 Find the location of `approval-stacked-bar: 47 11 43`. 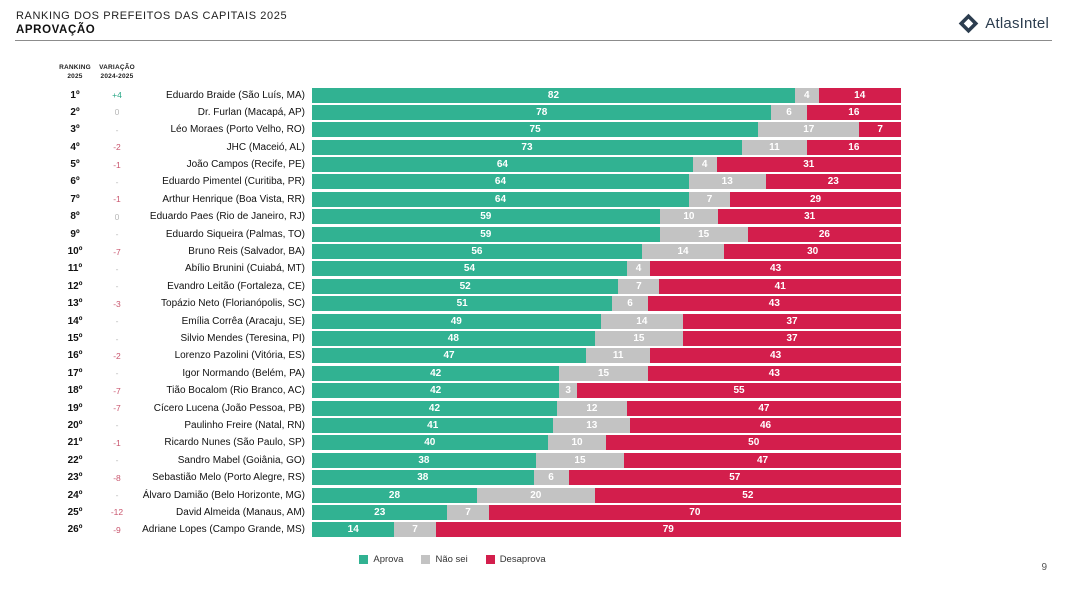

approval-stacked-bar: 47 11 43 is located at coordinates (606, 356).